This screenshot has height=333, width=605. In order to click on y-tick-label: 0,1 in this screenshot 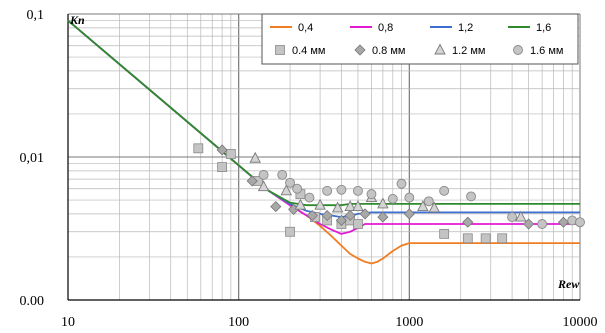, I will do `click(36, 15)`.